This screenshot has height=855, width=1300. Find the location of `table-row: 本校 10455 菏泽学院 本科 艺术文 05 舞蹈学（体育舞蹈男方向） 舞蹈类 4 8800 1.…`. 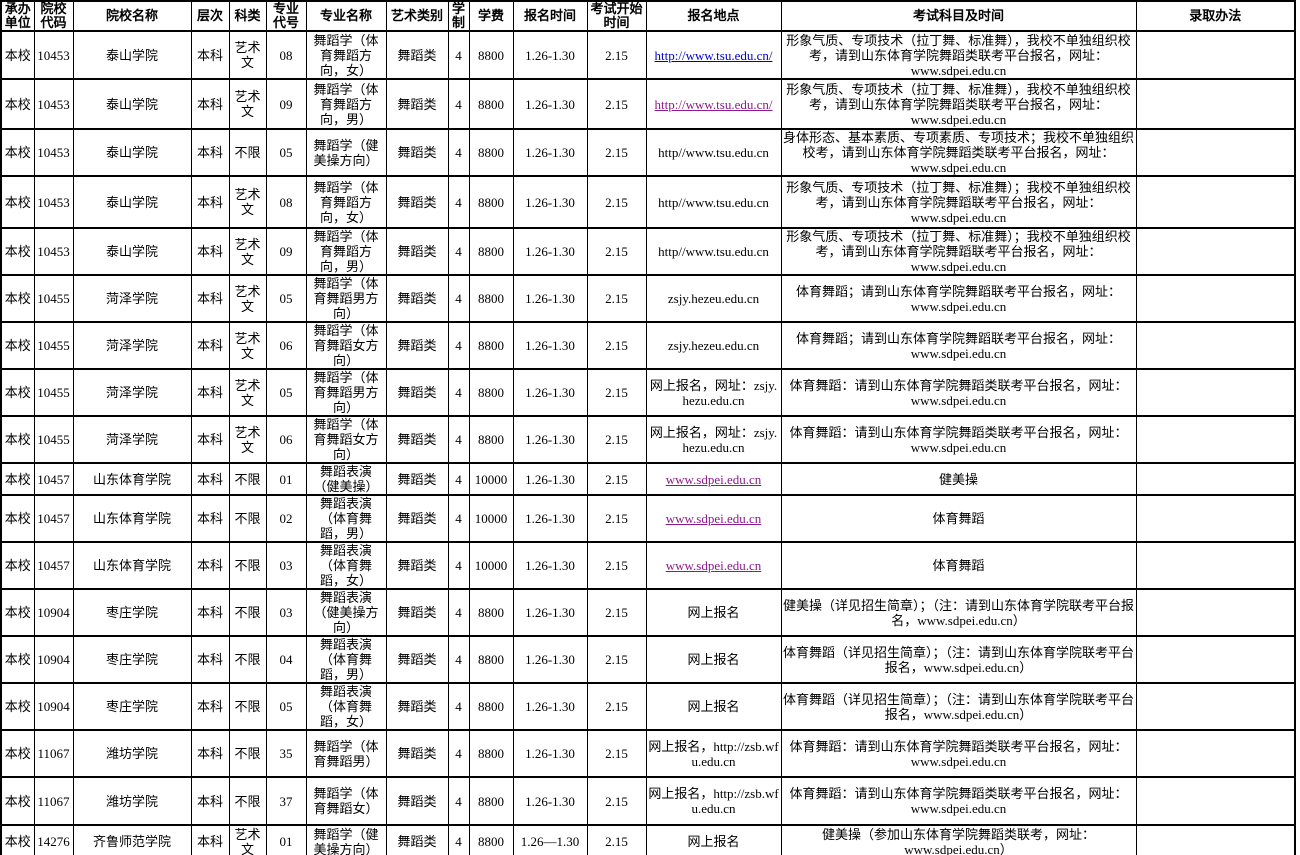

table-row: 本校 10455 菏泽学院 本科 艺术文 05 舞蹈学（体育舞蹈男方向） 舞蹈类 4 8800 1.… is located at coordinates (648, 298).